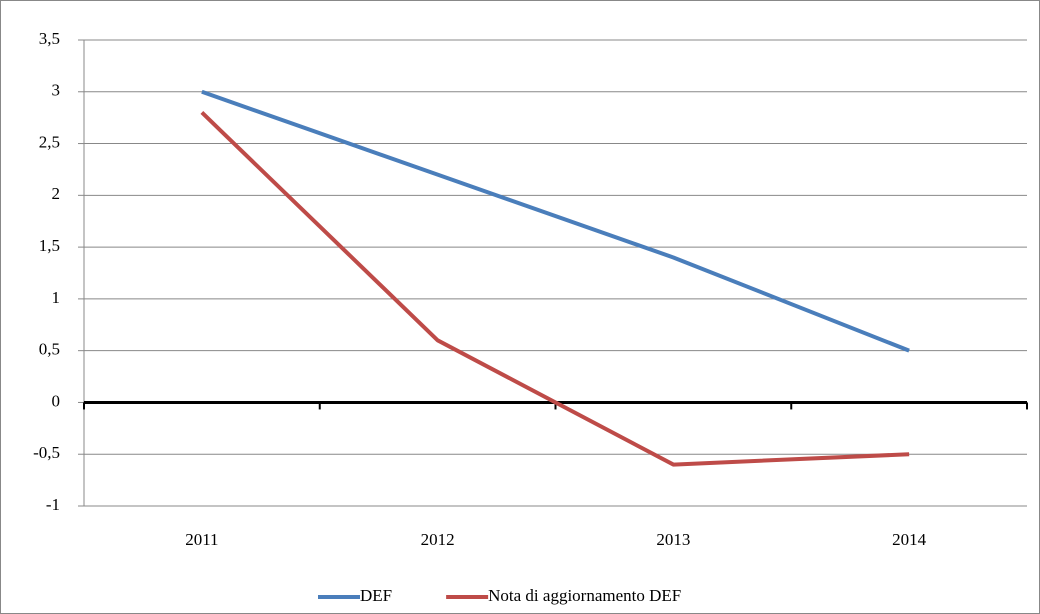 This screenshot has height=614, width=1040. Describe the element at coordinates (56, 297) in the screenshot. I see `y-tick-label: 1` at that location.